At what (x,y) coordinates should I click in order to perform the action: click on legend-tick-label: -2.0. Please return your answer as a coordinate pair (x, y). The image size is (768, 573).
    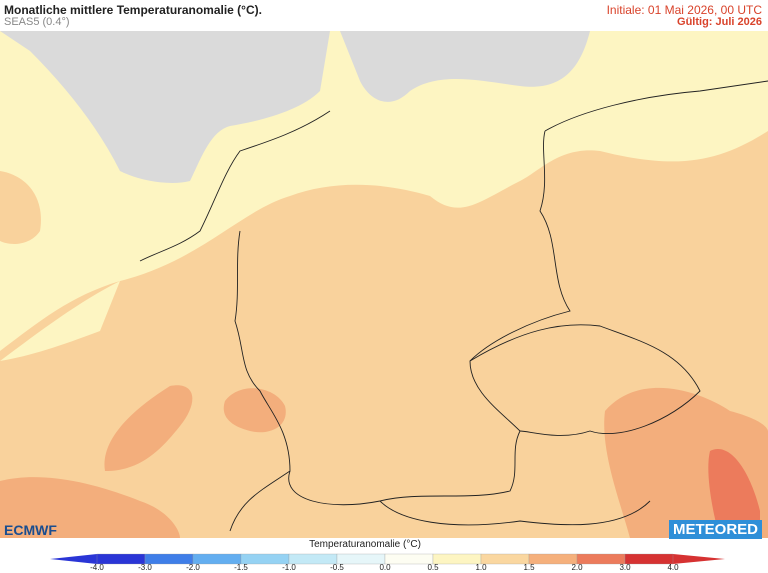
    Looking at the image, I should click on (193, 567).